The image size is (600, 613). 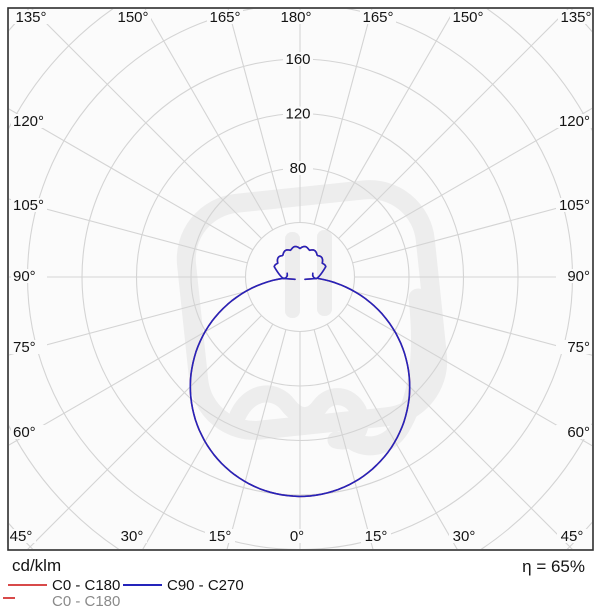 What do you see at coordinates (578, 347) in the screenshot?
I see `angle-label-right: 75°` at bounding box center [578, 347].